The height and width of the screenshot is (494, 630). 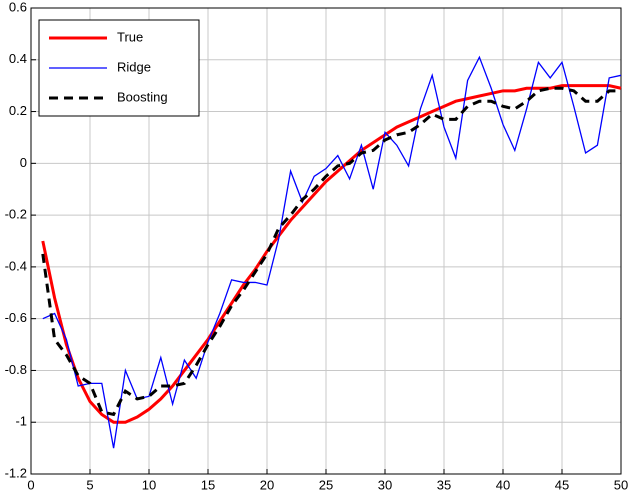 I want to click on x-tick-label: 15, so click(x=208, y=484).